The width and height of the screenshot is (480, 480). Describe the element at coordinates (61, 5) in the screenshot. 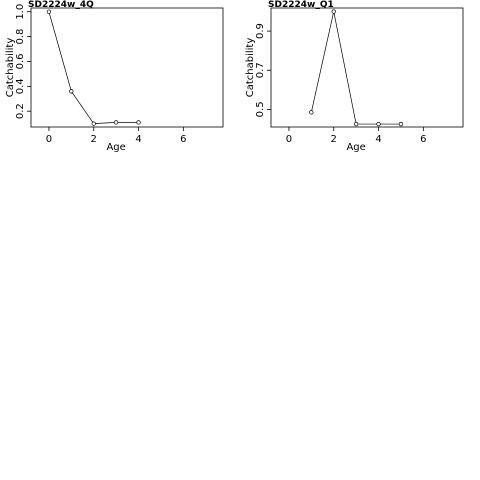

I see `chart-title: SD2224w_4Q` at that location.